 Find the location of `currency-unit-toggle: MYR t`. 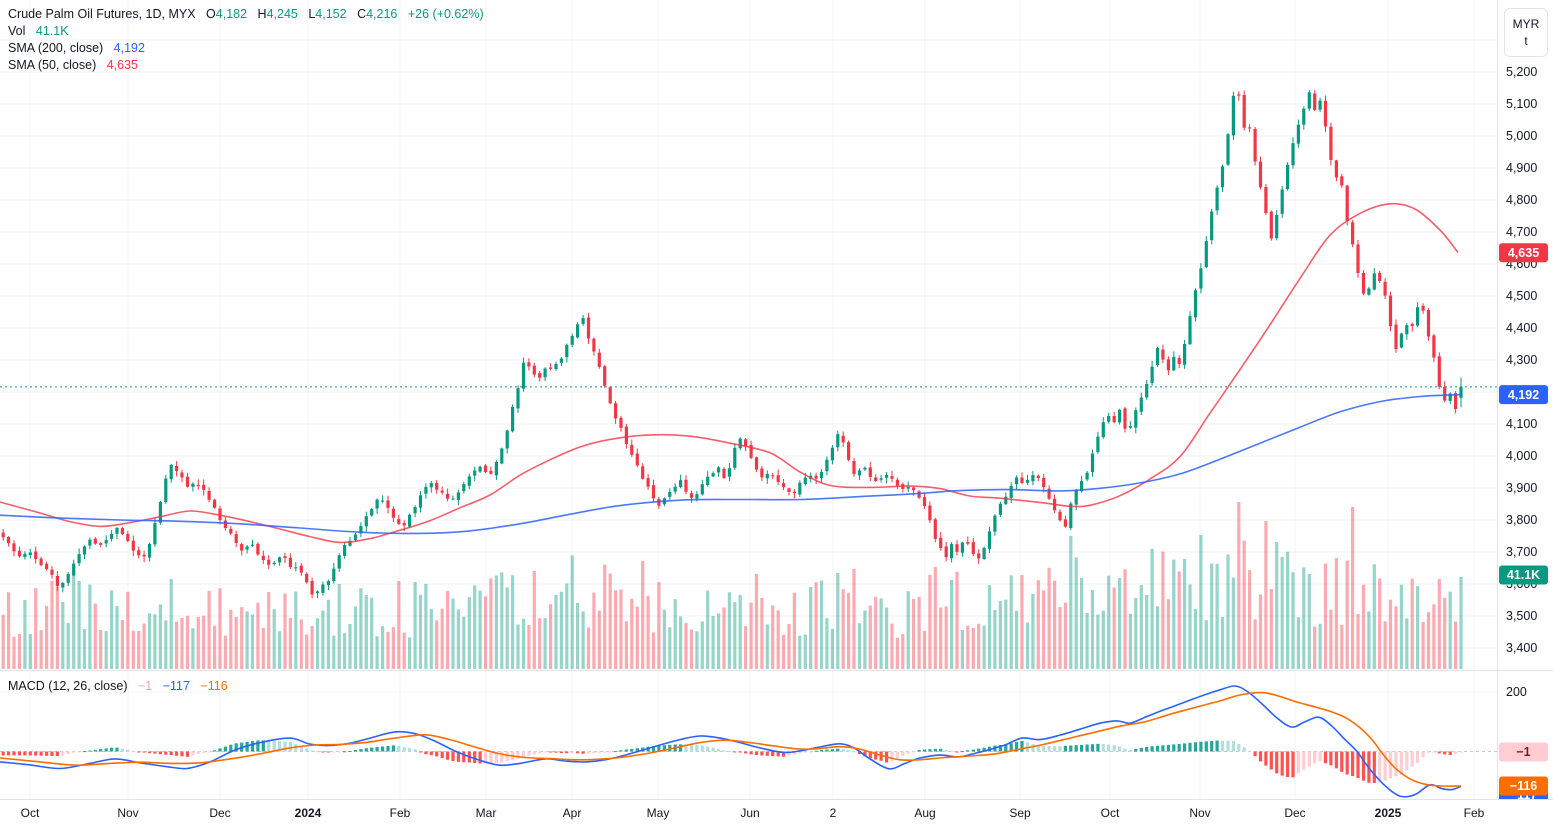

currency-unit-toggle: MYR t is located at coordinates (1526, 32).